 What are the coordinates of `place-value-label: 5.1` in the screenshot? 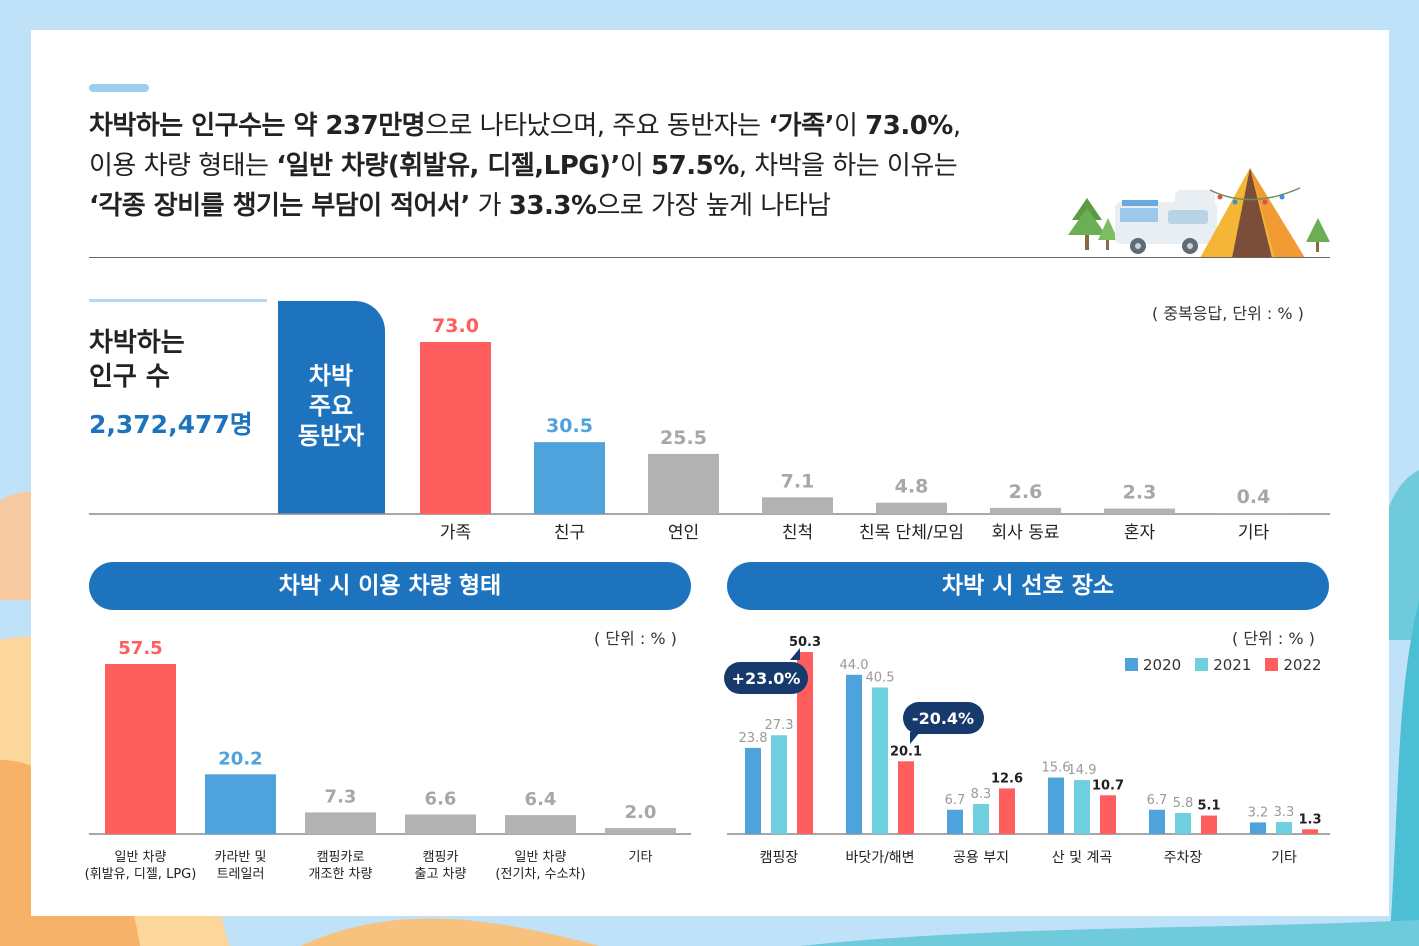 It's located at (1208, 806).